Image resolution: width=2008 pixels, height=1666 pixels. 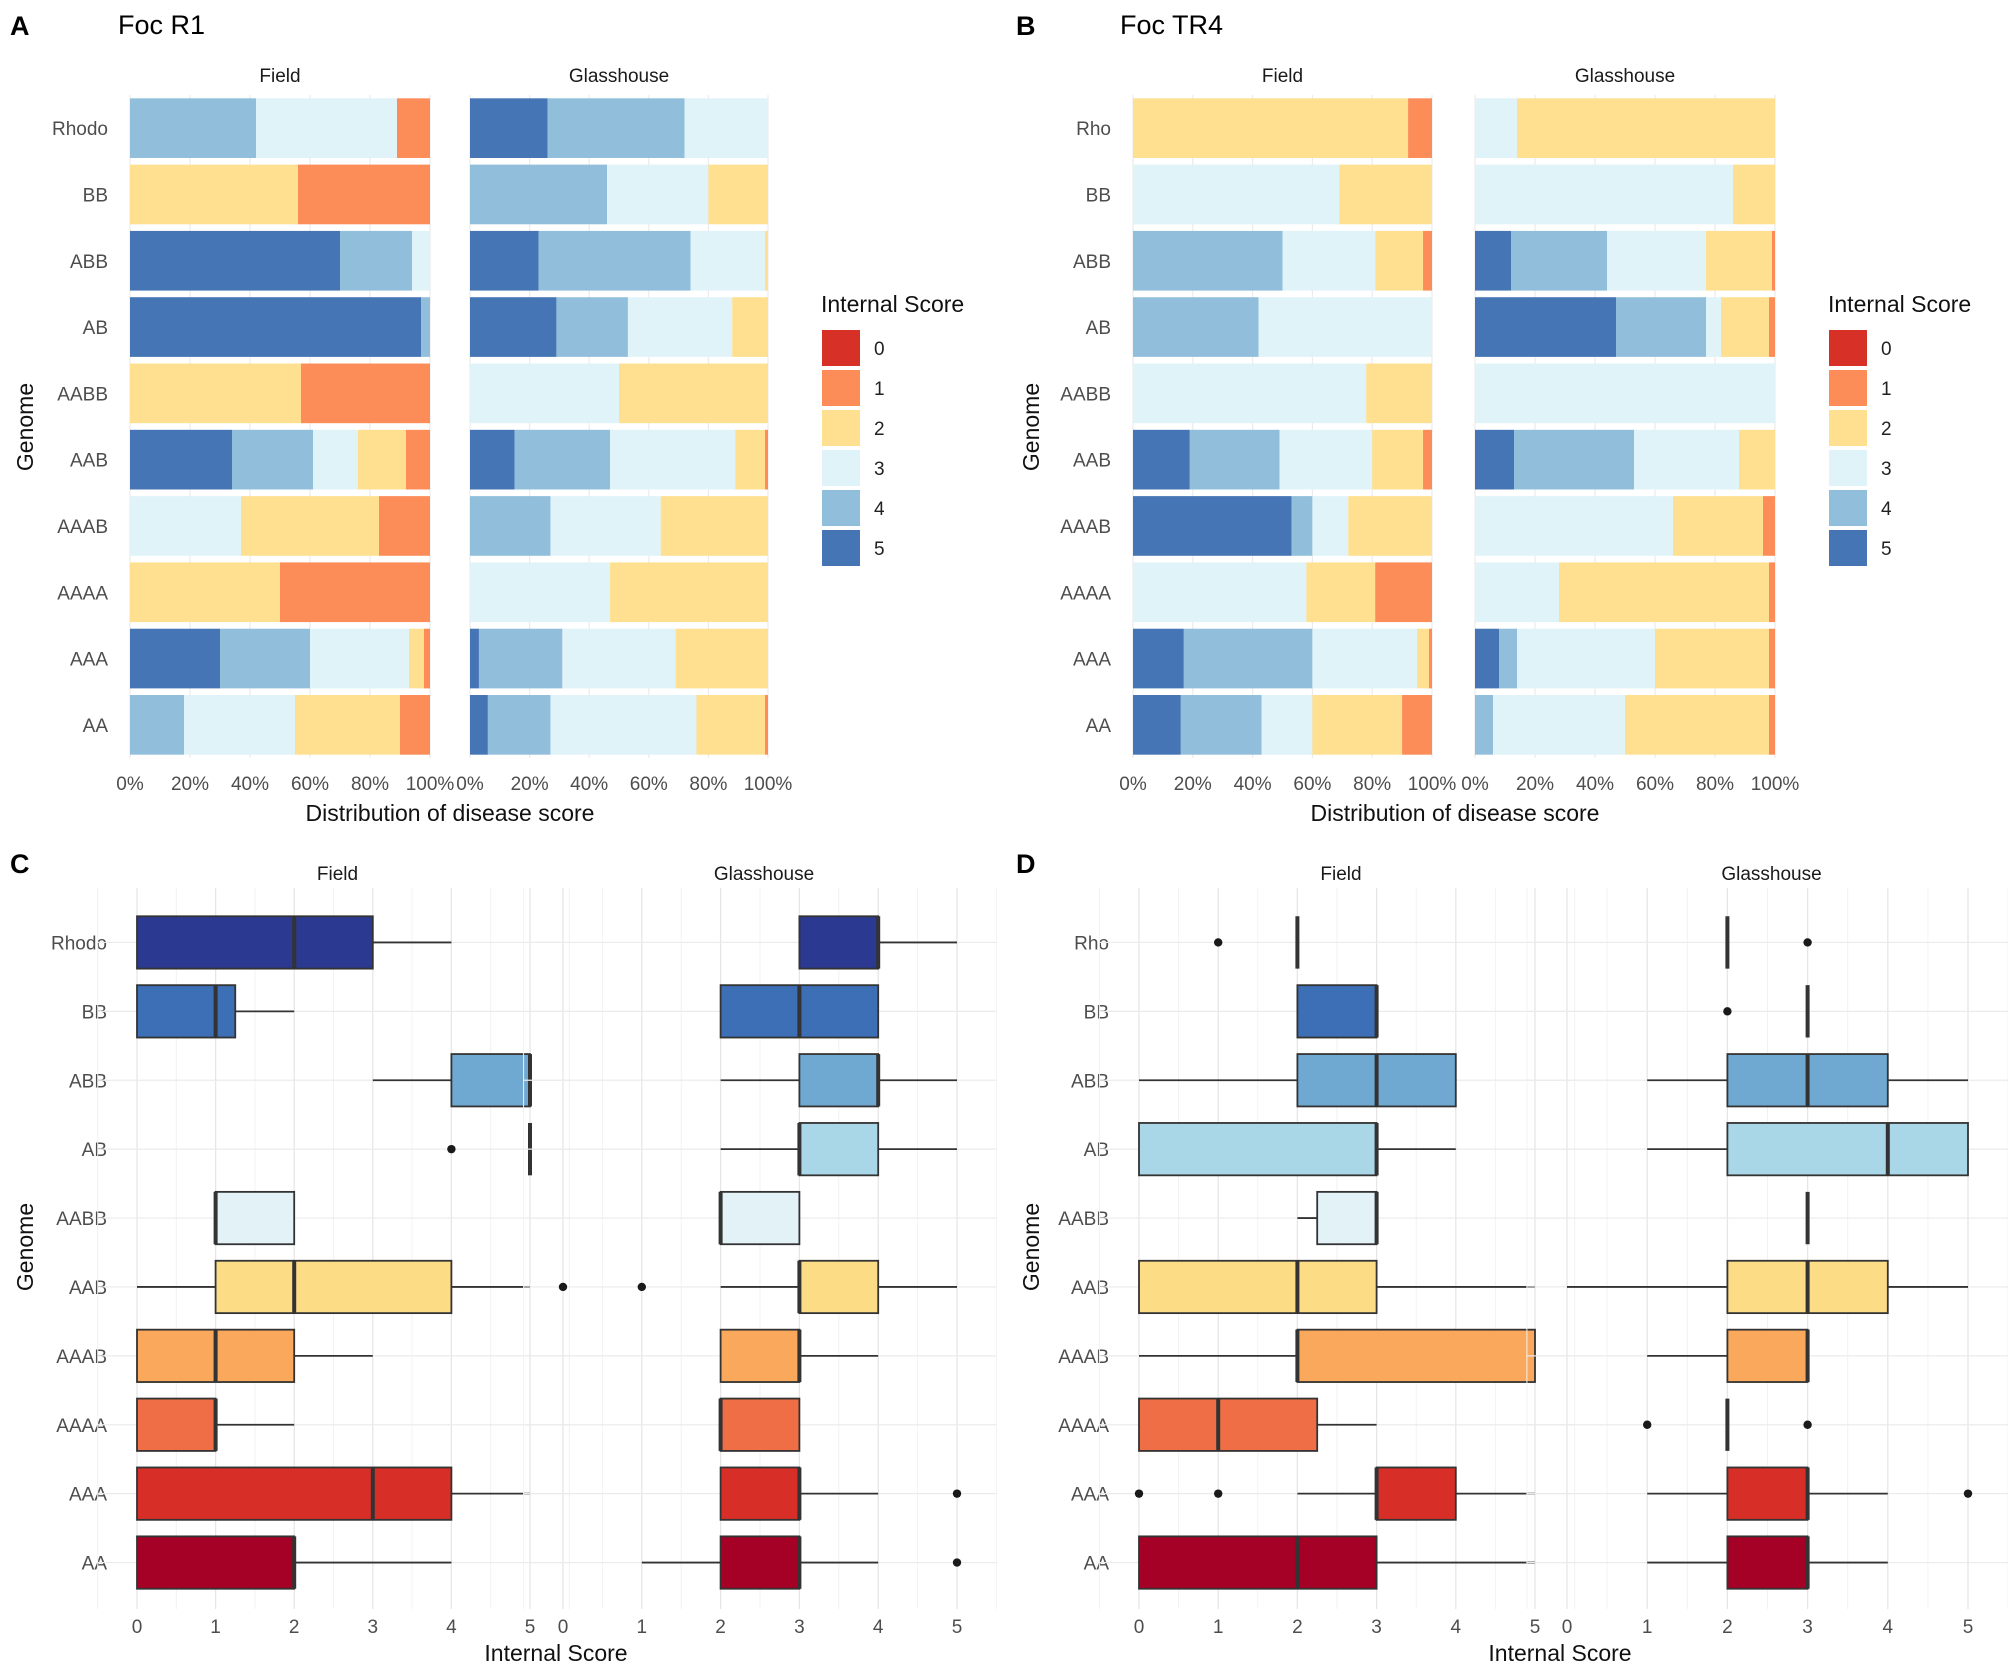 What do you see at coordinates (25, 427) in the screenshot?
I see `panel-a-y-axis-title: Genome` at bounding box center [25, 427].